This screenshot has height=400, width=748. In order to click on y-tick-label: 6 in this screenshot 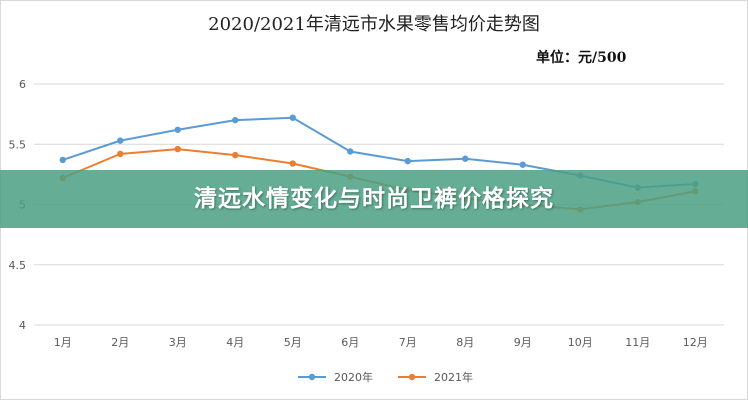, I will do `click(22, 84)`.